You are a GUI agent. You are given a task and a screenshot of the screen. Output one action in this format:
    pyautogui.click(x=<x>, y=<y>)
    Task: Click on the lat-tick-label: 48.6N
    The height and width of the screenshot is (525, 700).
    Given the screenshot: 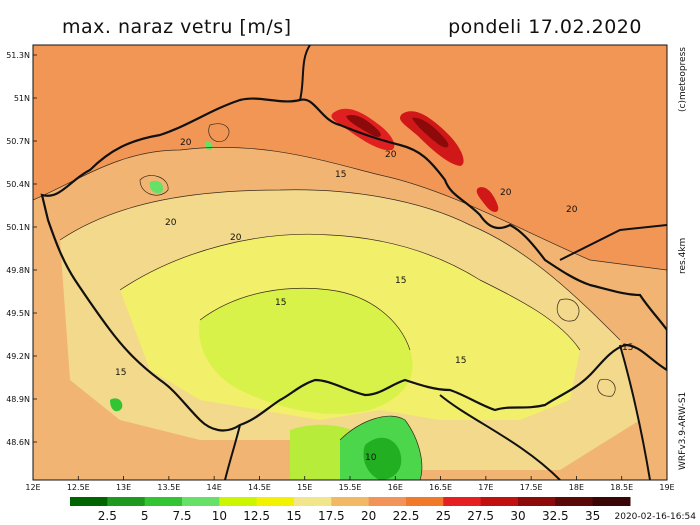 What is the action you would take?
    pyautogui.click(x=18, y=442)
    